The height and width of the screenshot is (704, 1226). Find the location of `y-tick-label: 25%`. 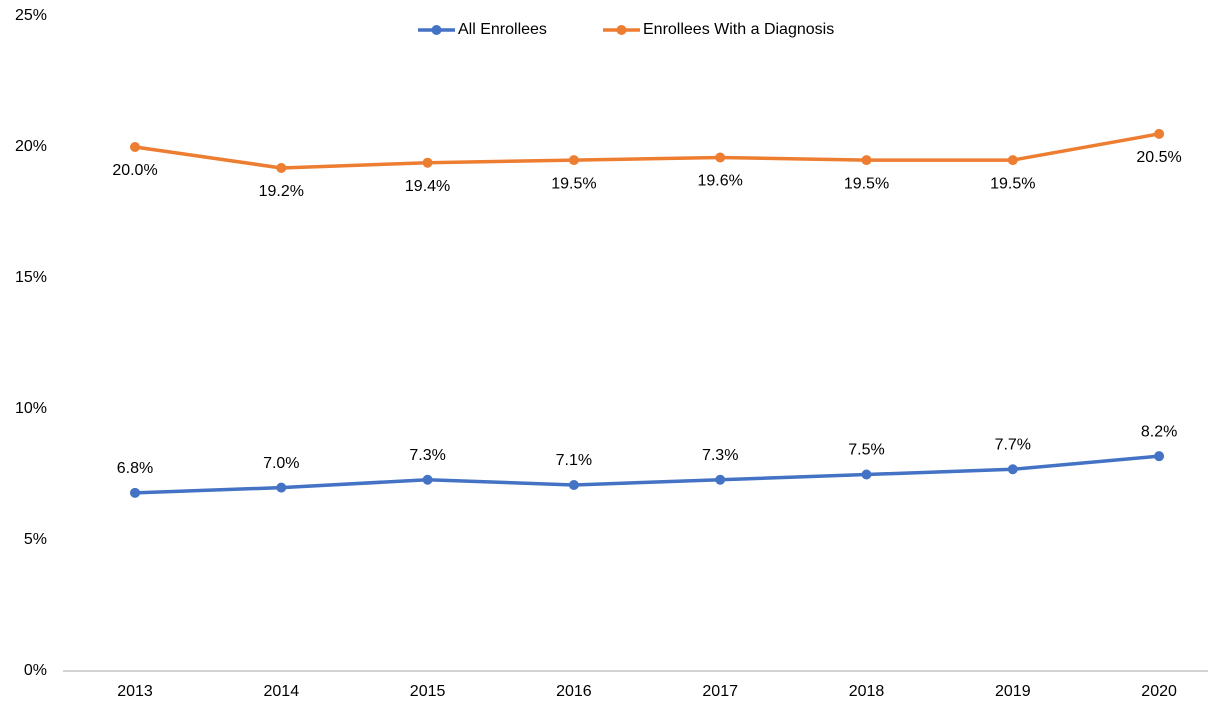

y-tick-label: 25% is located at coordinates (31, 15).